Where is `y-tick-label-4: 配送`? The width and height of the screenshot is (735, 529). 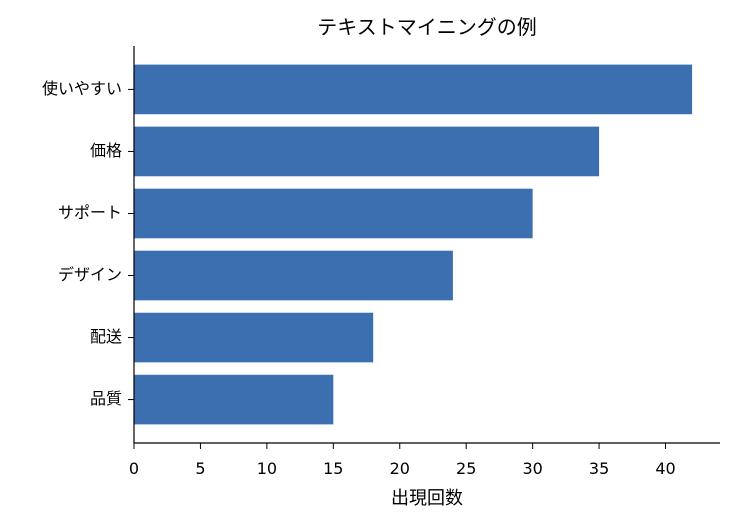 y-tick-label-4: 配送 is located at coordinates (106, 336).